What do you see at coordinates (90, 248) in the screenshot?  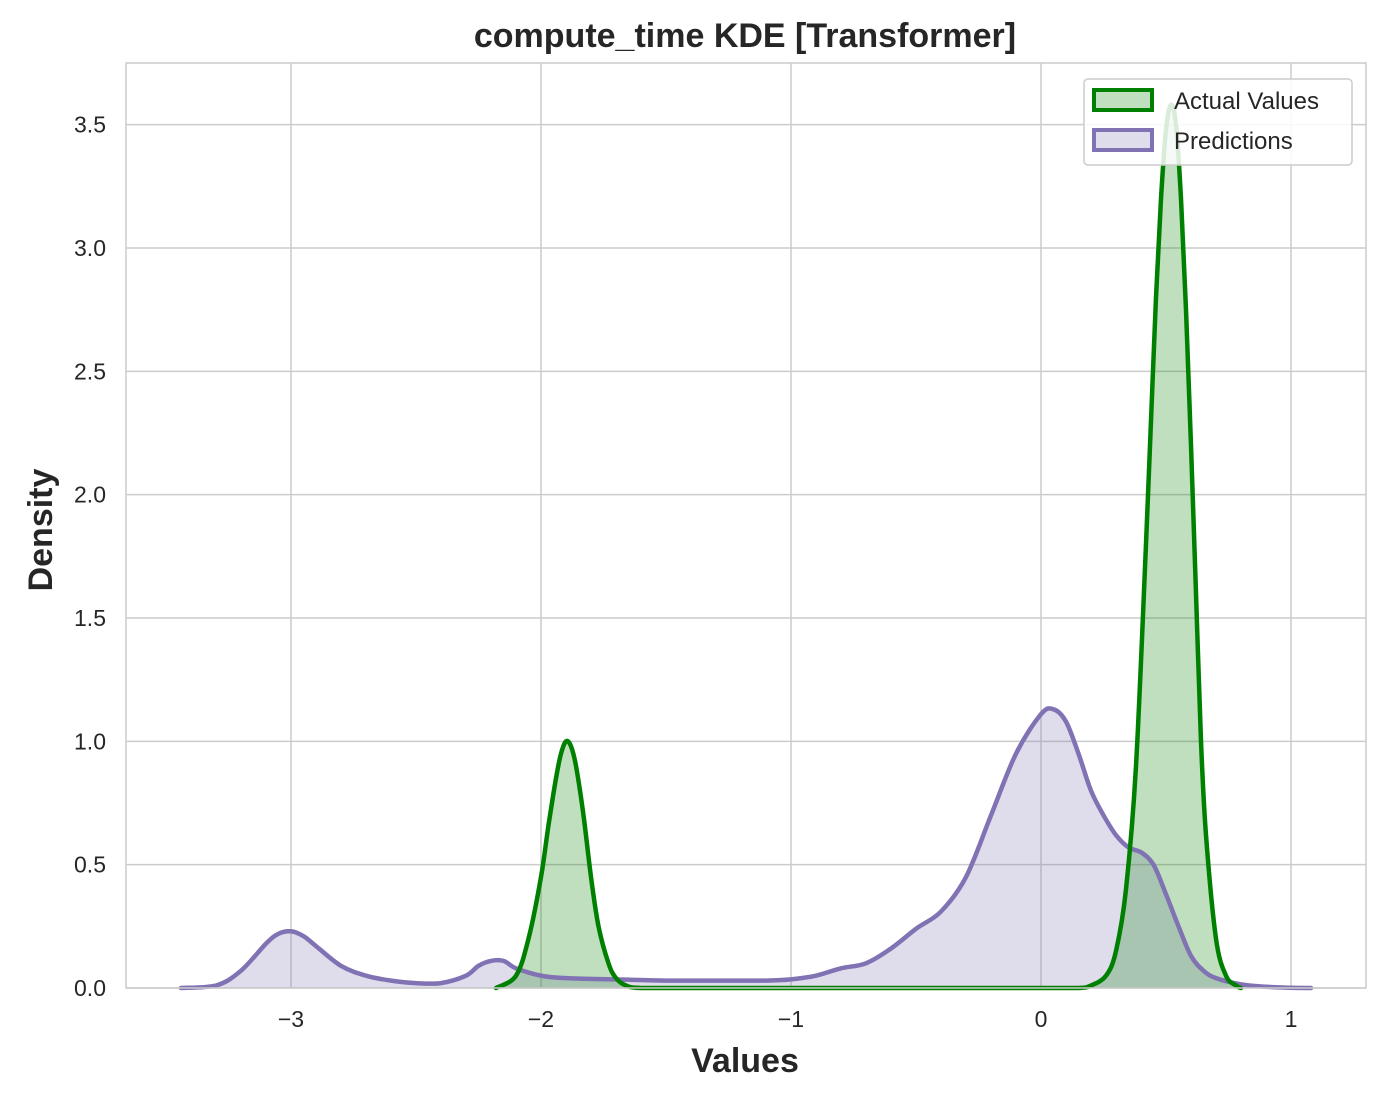 I see `y-tick-label: 3.0` at bounding box center [90, 248].